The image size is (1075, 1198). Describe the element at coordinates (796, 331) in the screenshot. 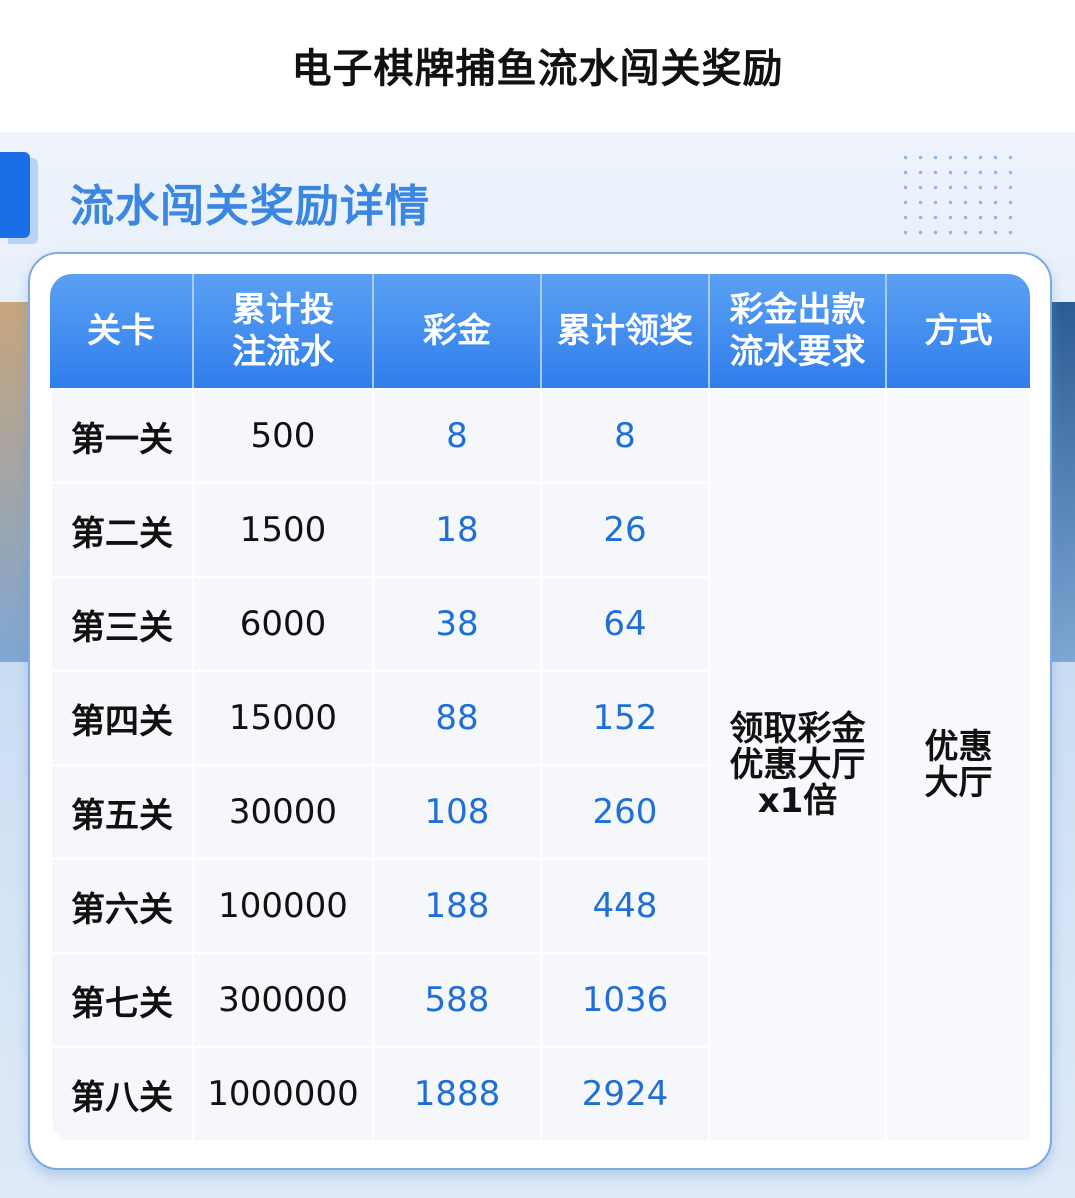

I see `column-header: 彩金出款 流水要求` at that location.